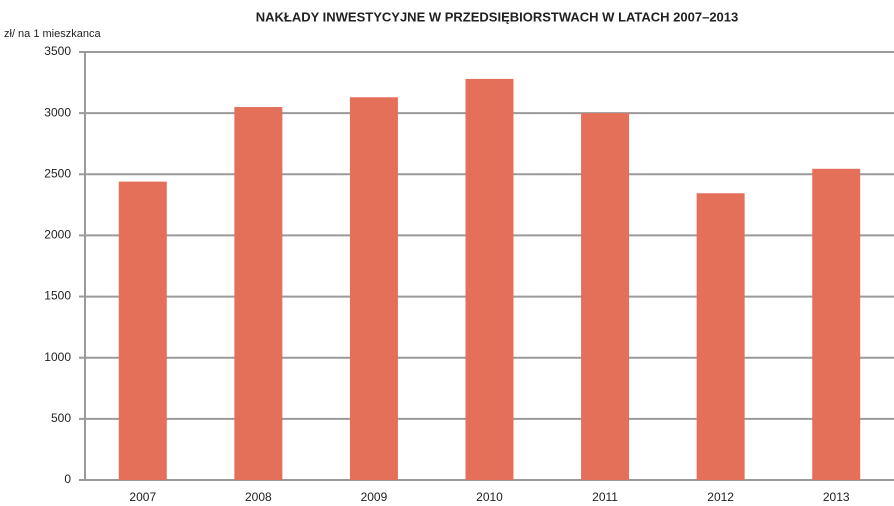  Describe the element at coordinates (57, 173) in the screenshot. I see `y-tick-label: 2500` at that location.